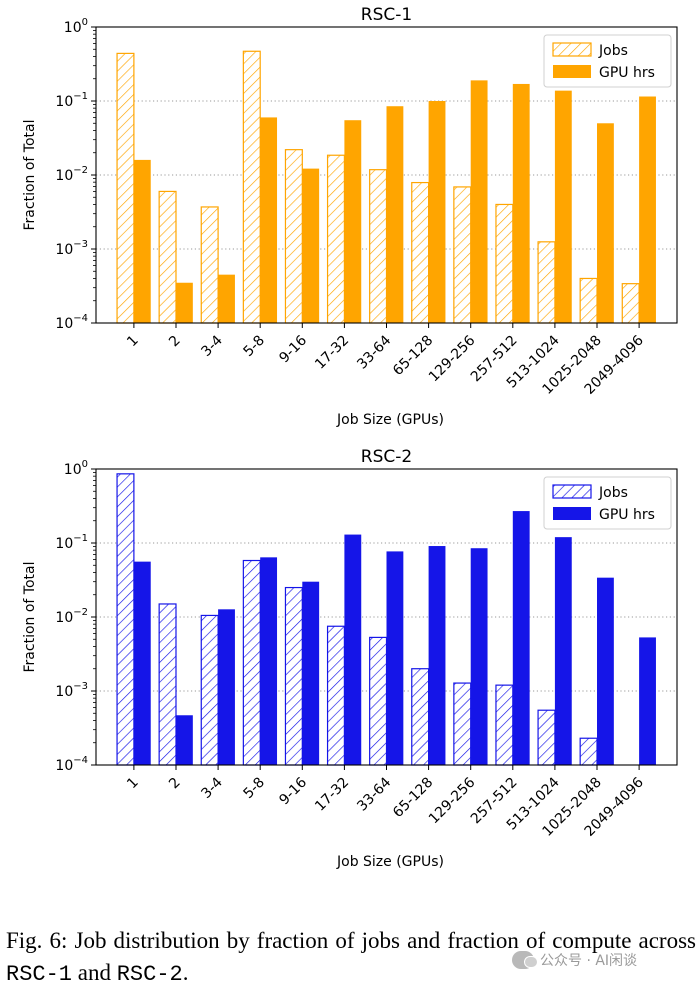  I want to click on caption-end: ., so click(185, 972).